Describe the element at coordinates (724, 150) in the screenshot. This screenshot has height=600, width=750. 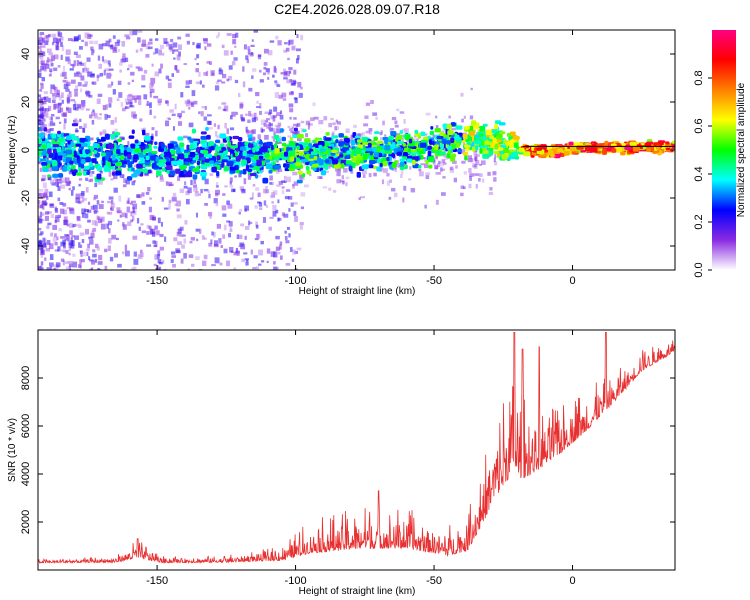
I see `colorbar-bar` at that location.